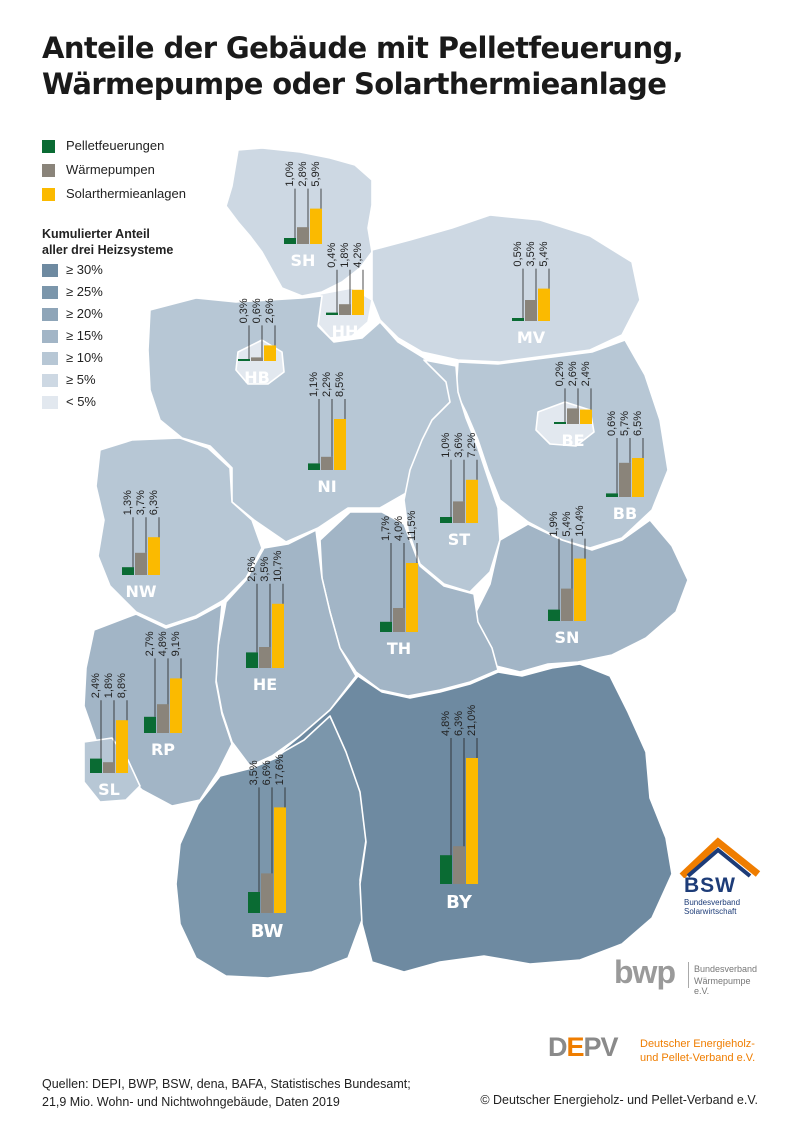  I want to click on depv-line-2: und Pellet-Verband e.V., so click(698, 1058).